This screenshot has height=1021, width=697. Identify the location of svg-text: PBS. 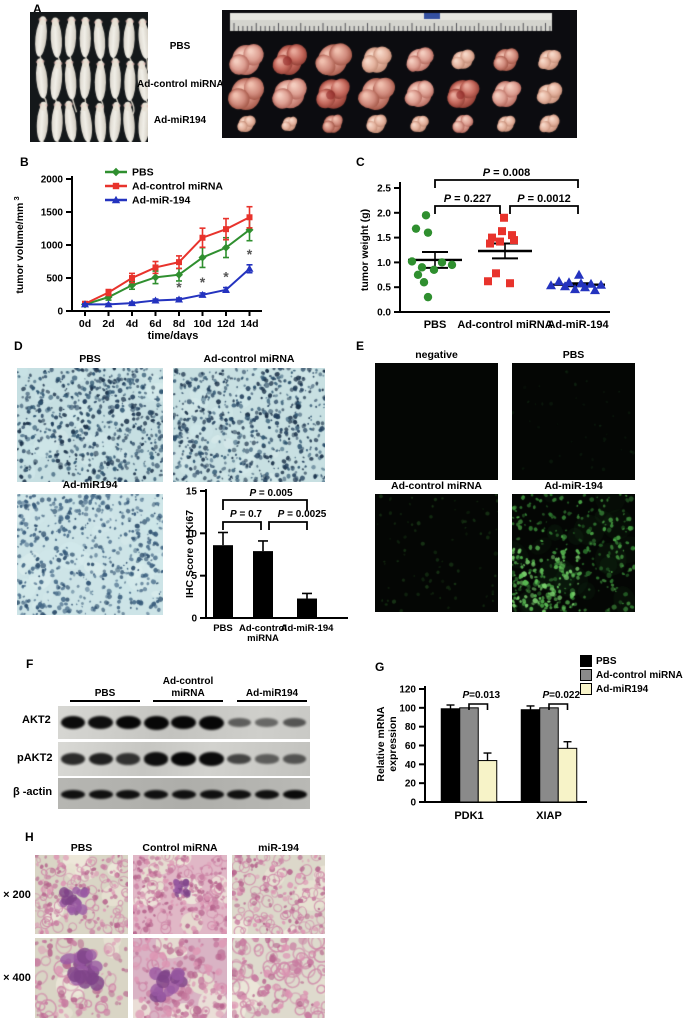
(435, 325).